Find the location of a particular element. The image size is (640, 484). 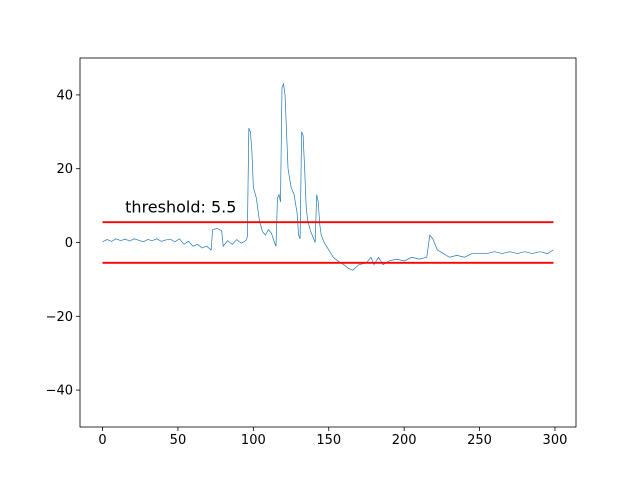

x-tick-label: 250 is located at coordinates (479, 440).